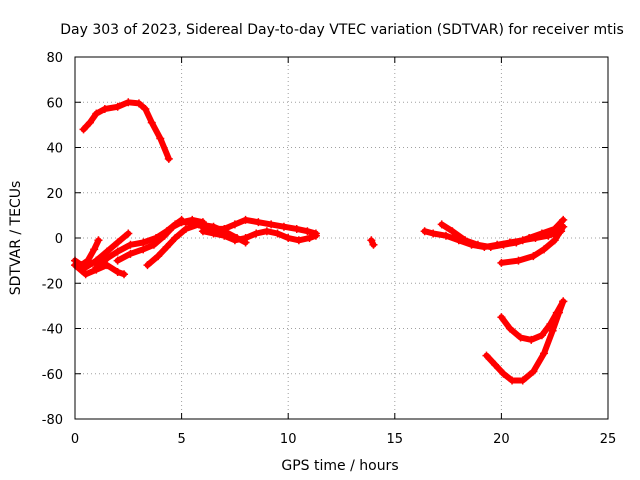  What do you see at coordinates (501, 439) in the screenshot?
I see `x-tick-label: 20` at bounding box center [501, 439].